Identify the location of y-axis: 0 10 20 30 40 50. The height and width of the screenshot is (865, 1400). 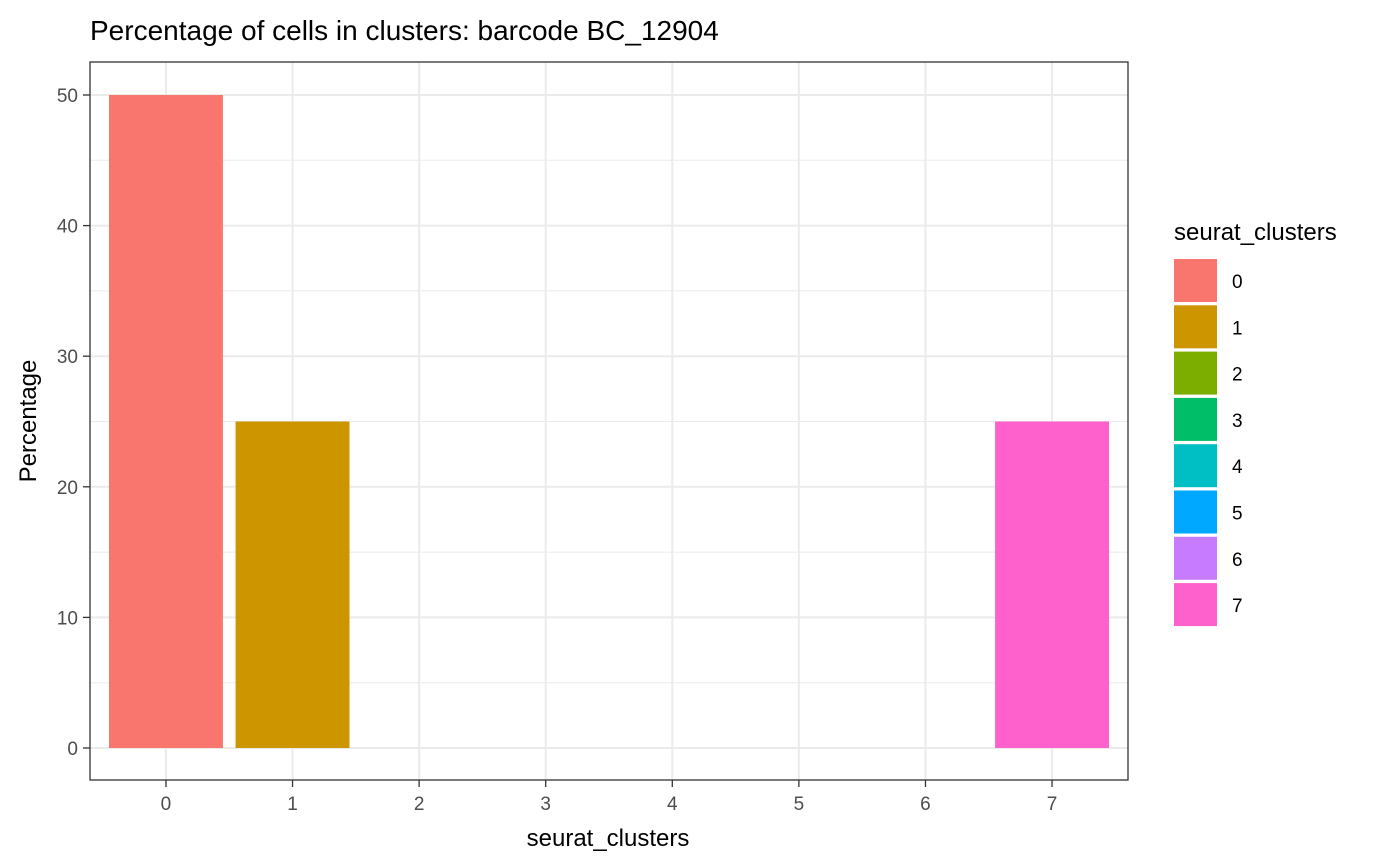
(73, 423).